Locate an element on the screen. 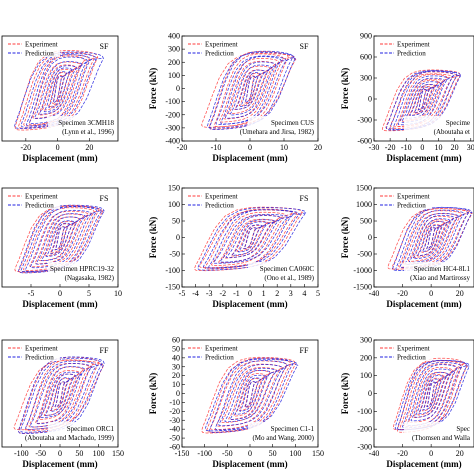 This screenshot has width=474, height=474. citation-label: (Ono et al., 1989) is located at coordinates (289, 278).